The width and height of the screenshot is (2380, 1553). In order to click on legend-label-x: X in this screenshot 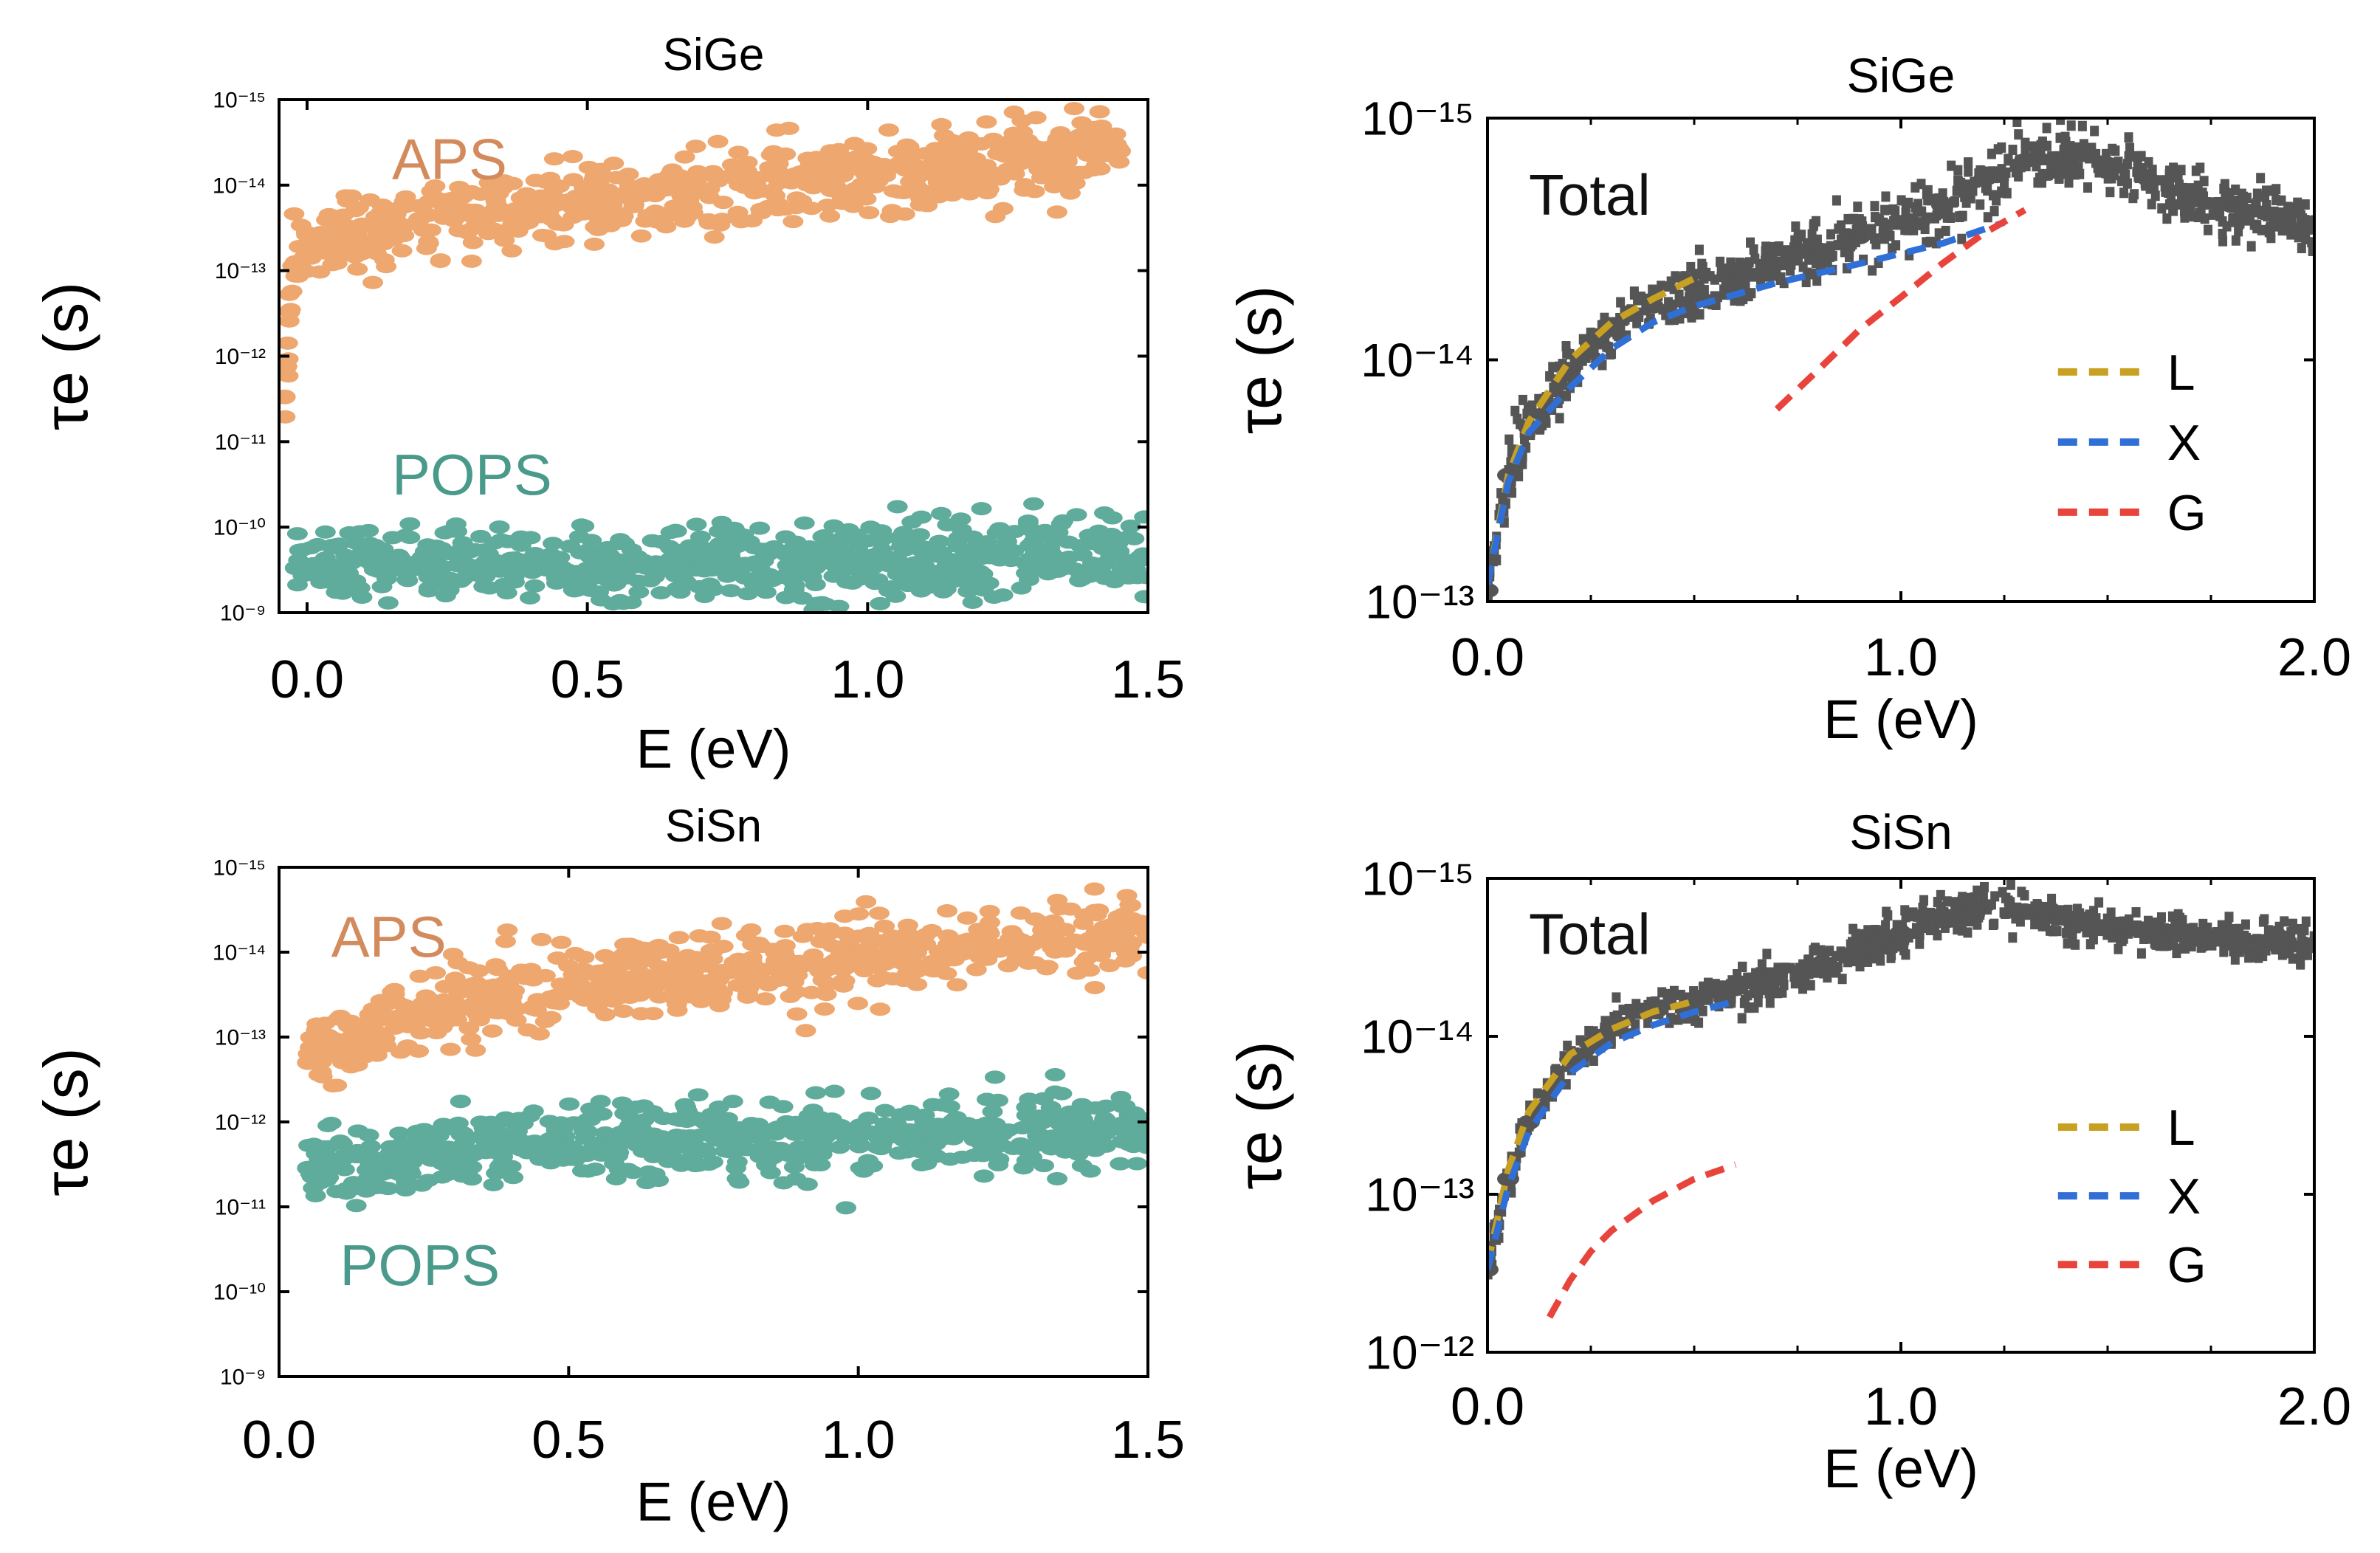, I will do `click(2184, 1196)`.